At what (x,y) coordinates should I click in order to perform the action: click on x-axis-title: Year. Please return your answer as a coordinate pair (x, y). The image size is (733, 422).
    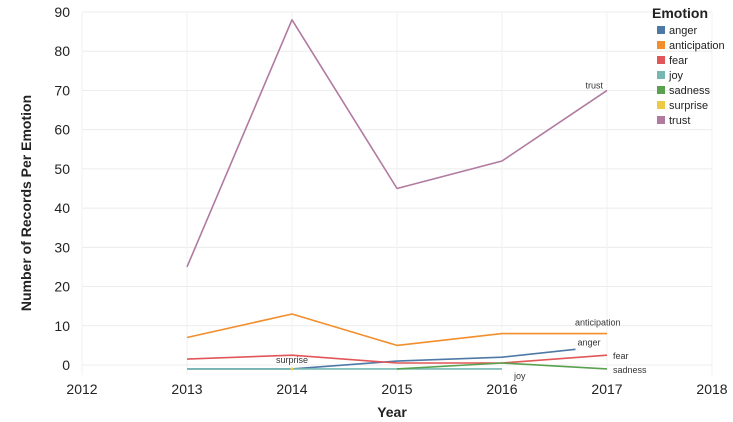
    Looking at the image, I should click on (392, 412).